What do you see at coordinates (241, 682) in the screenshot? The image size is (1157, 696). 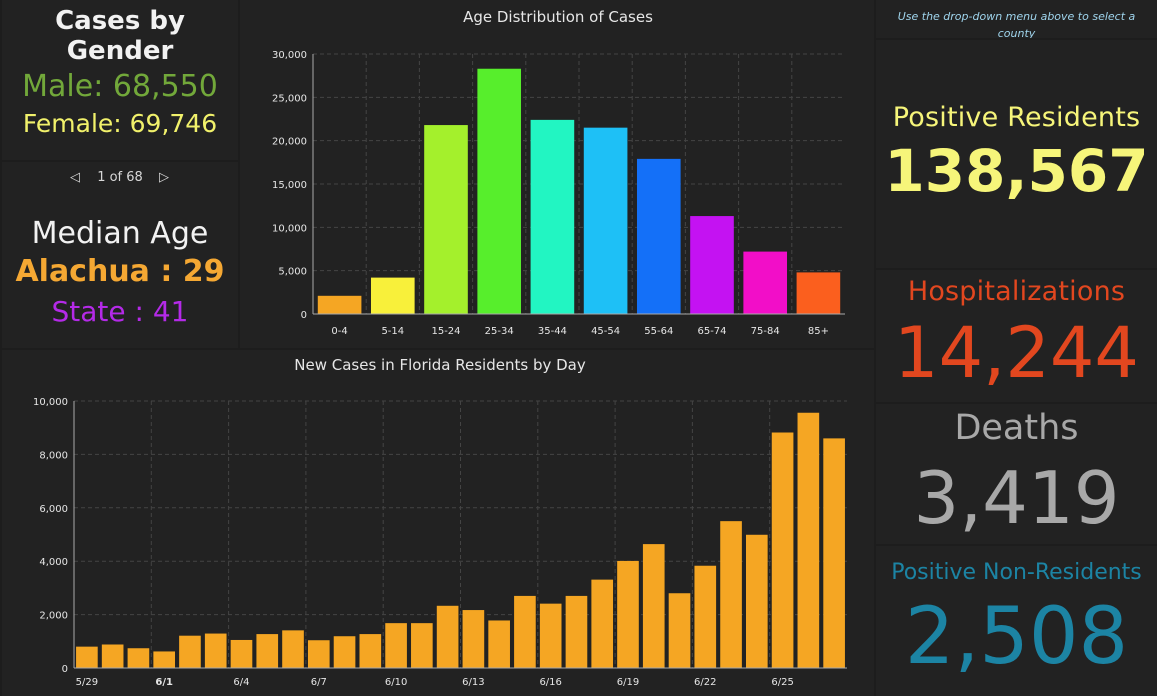 I see `x-tick-label: 6/4` at bounding box center [241, 682].